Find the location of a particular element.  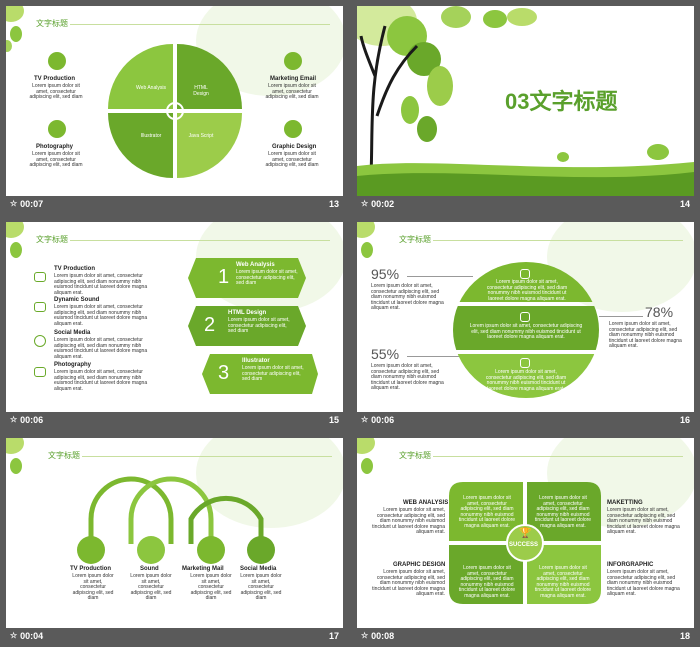

left-item-label: Photography is located at coordinates (54, 147).